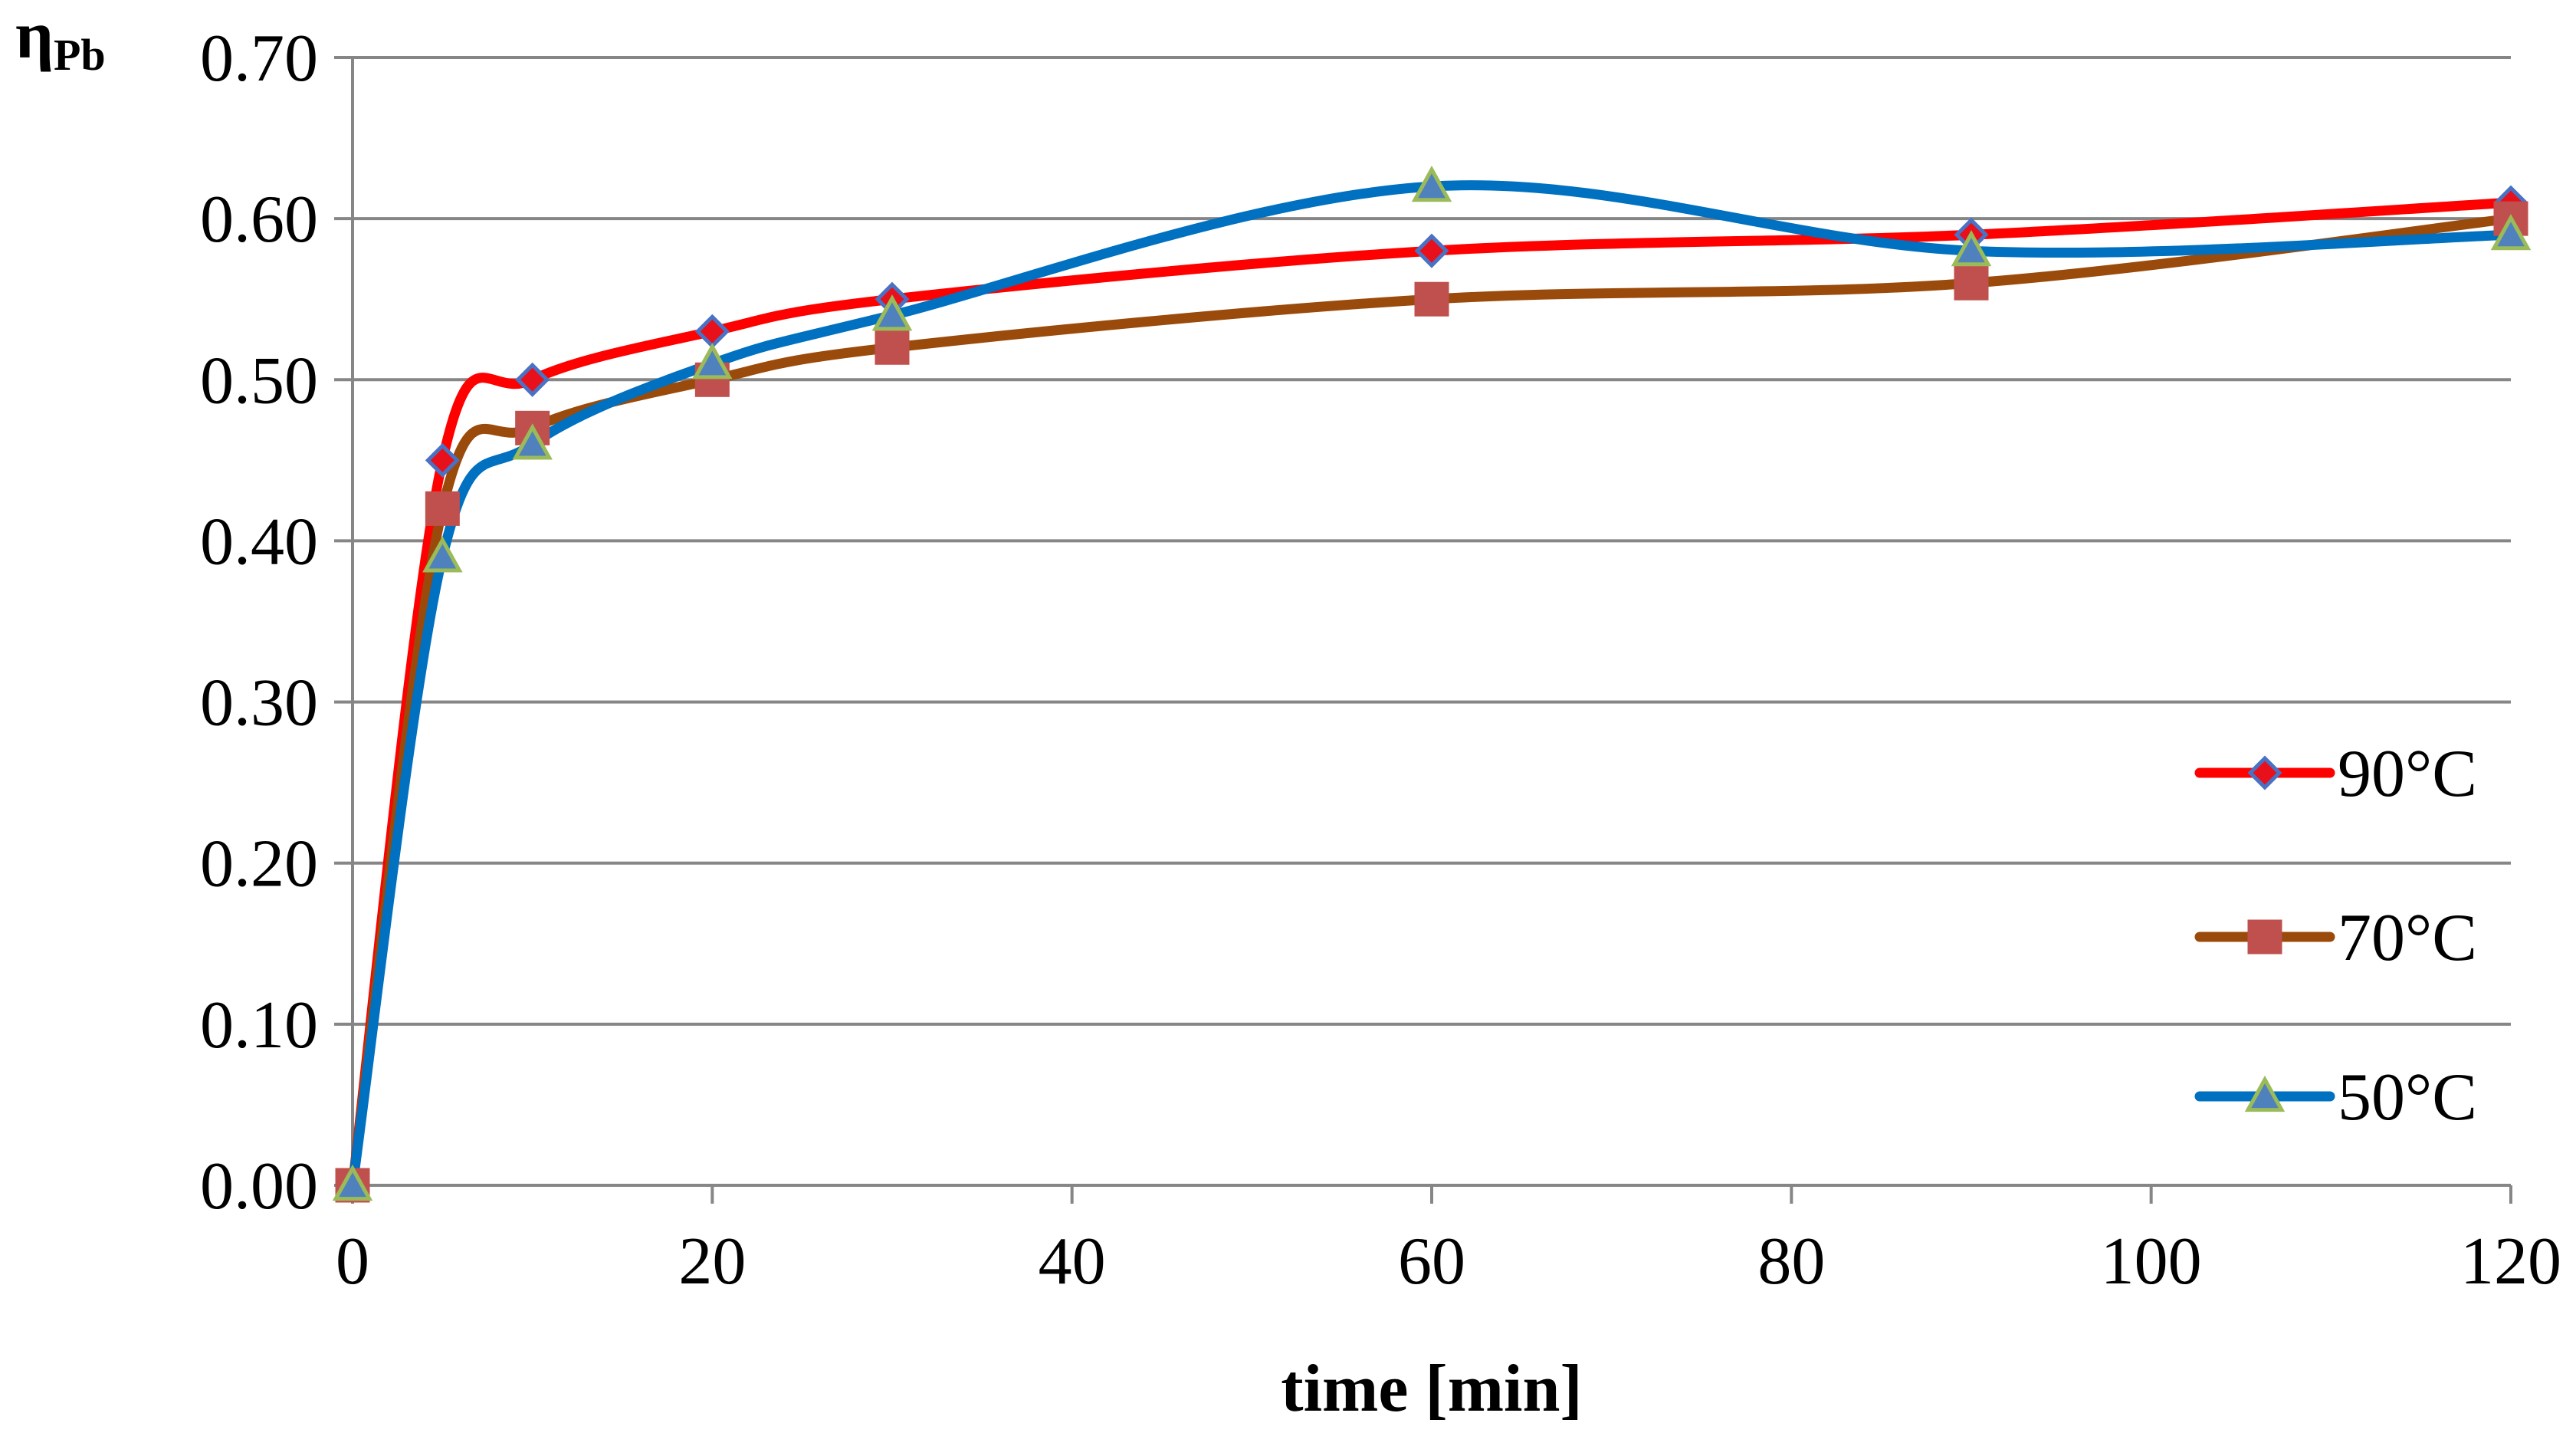  I want to click on y-tick-label-4: 0.40, so click(259, 541).